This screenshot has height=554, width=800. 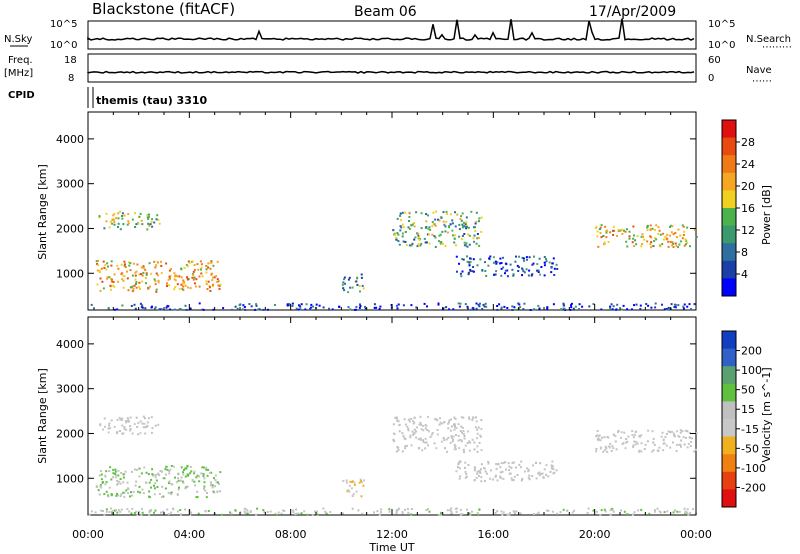 I want to click on colorbar-tick-label: -15, so click(x=750, y=429).